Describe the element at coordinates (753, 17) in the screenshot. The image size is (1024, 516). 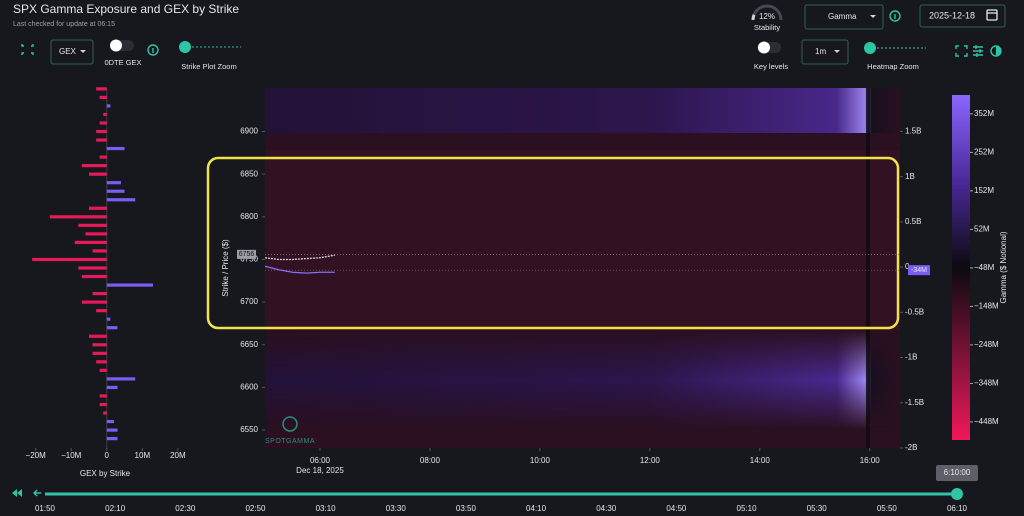
I see `stability-arc` at that location.